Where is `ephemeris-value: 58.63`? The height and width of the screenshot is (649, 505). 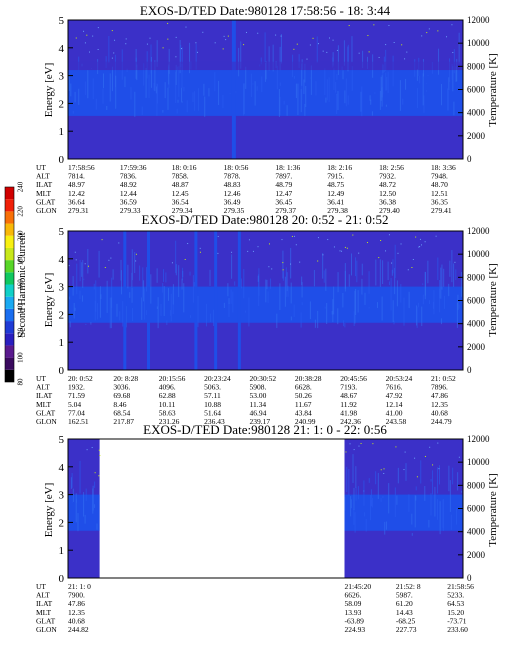 ephemeris-value: 58.63 is located at coordinates (167, 412).